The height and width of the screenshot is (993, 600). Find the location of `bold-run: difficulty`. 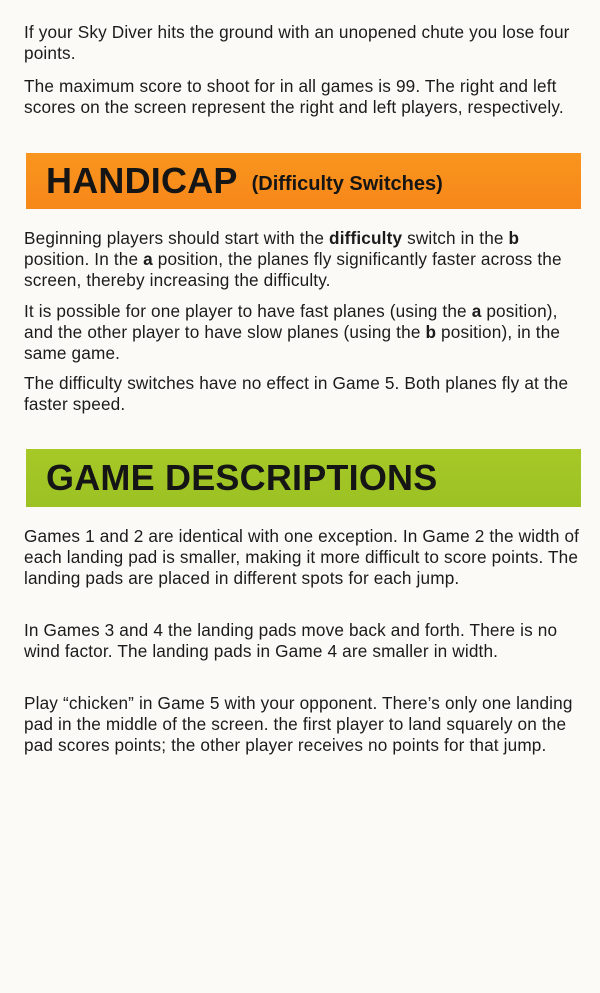

bold-run: difficulty is located at coordinates (366, 238).